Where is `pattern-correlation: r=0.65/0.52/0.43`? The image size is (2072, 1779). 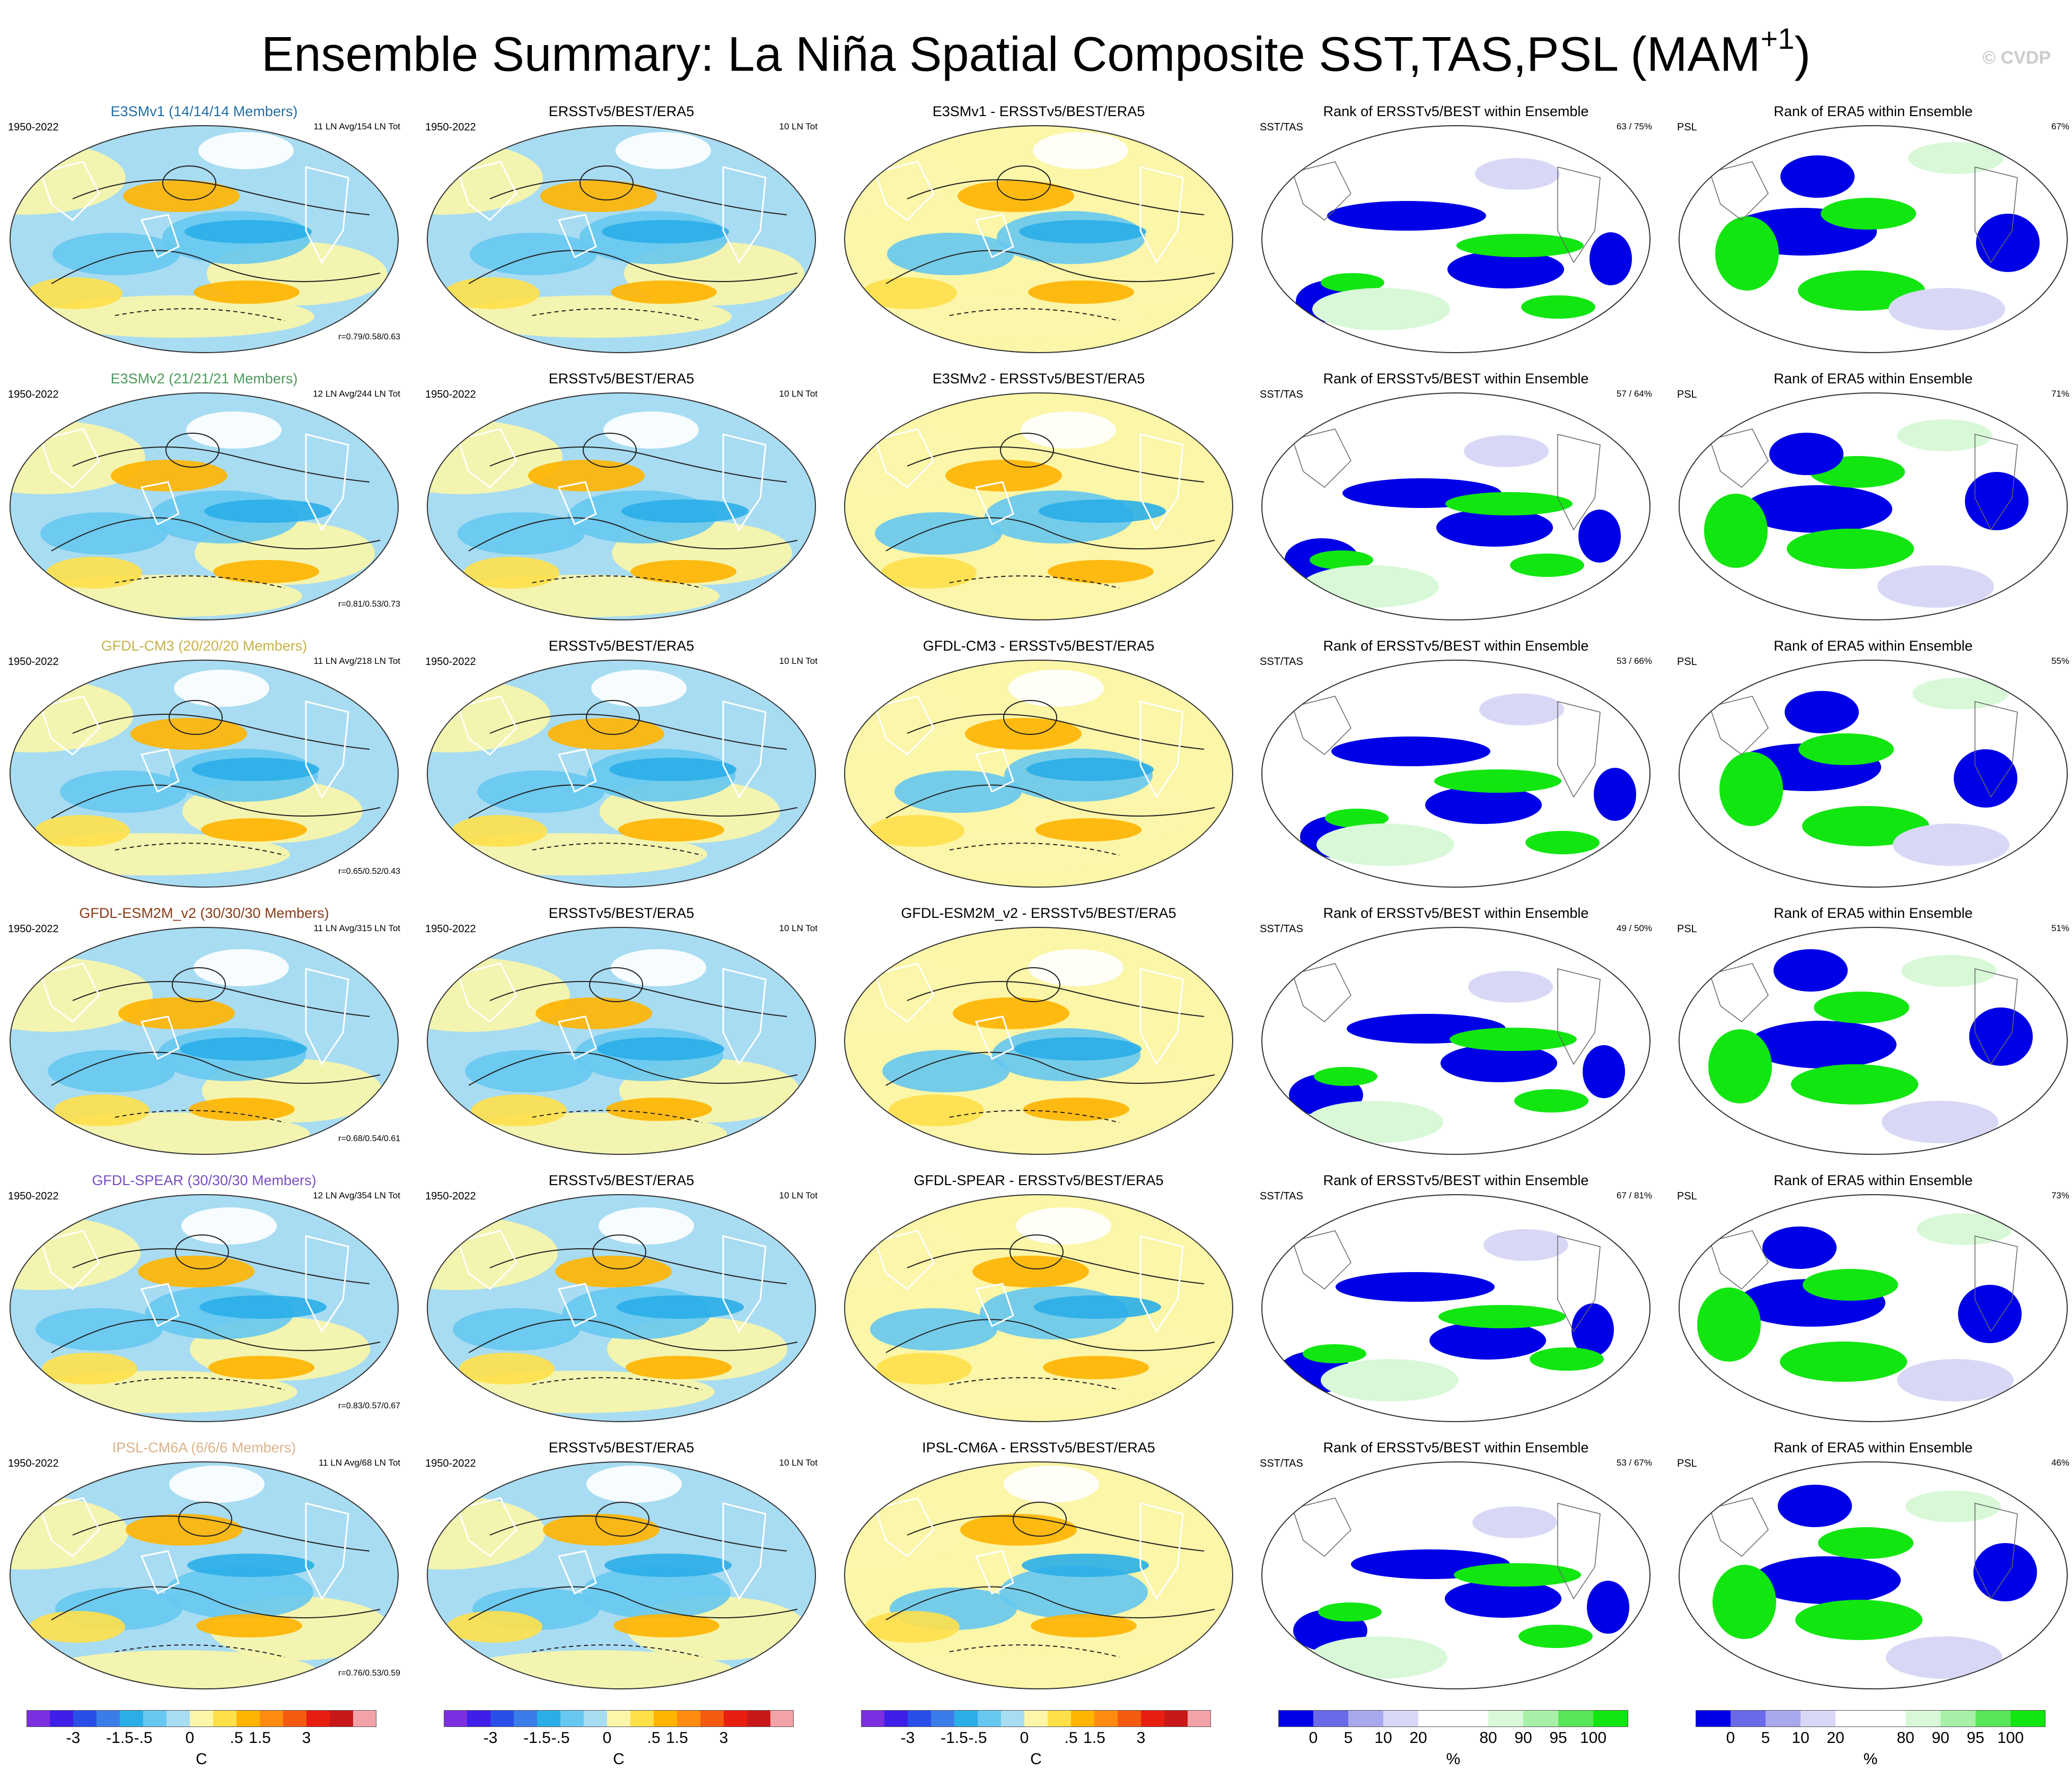
pattern-correlation: r=0.65/0.52/0.43 is located at coordinates (369, 871).